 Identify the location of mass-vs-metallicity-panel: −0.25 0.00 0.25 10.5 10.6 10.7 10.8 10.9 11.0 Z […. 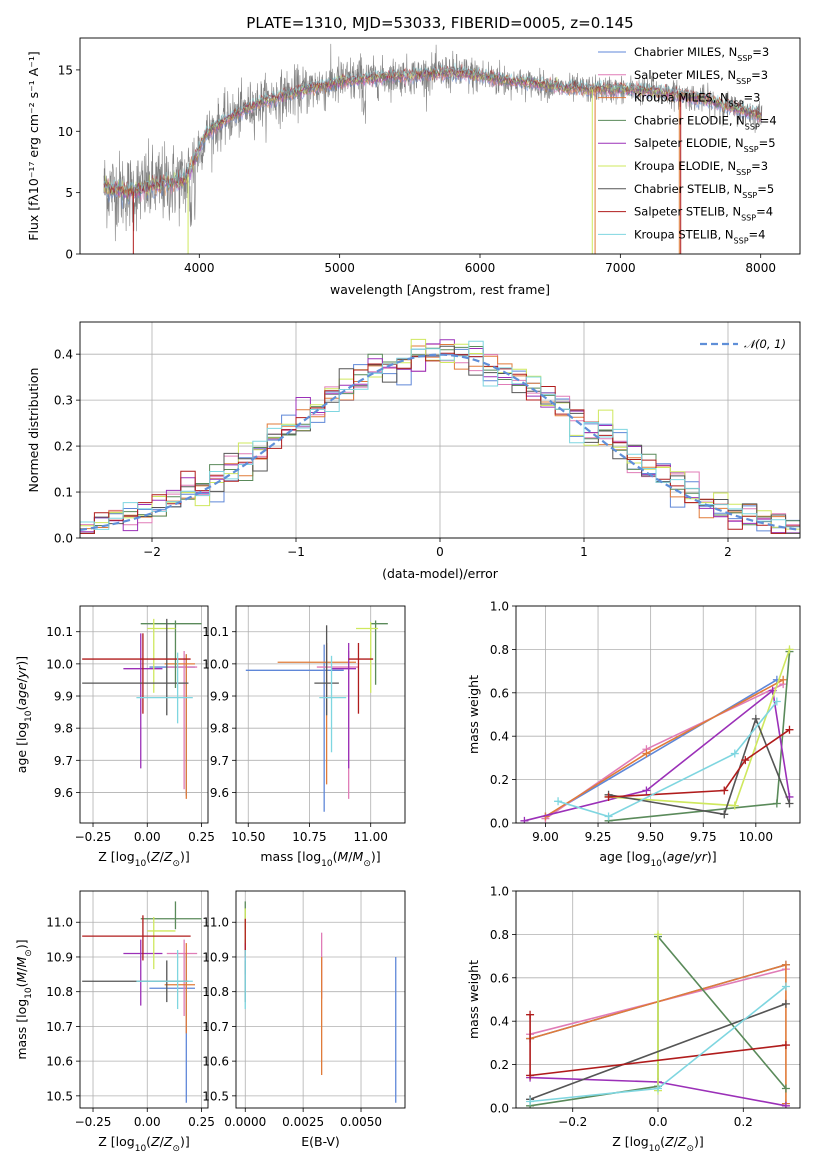
(114, 1022).